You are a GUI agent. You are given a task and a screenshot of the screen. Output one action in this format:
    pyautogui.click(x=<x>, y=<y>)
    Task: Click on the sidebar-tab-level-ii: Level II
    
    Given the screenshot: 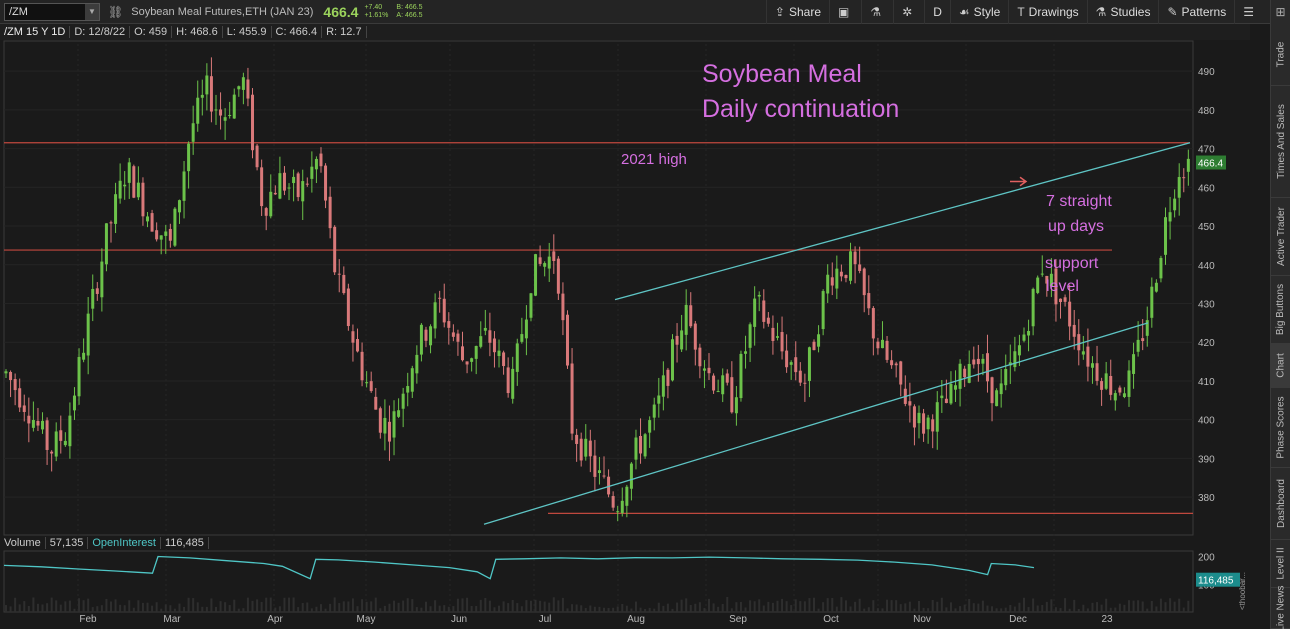 What is the action you would take?
    pyautogui.click(x=1280, y=564)
    